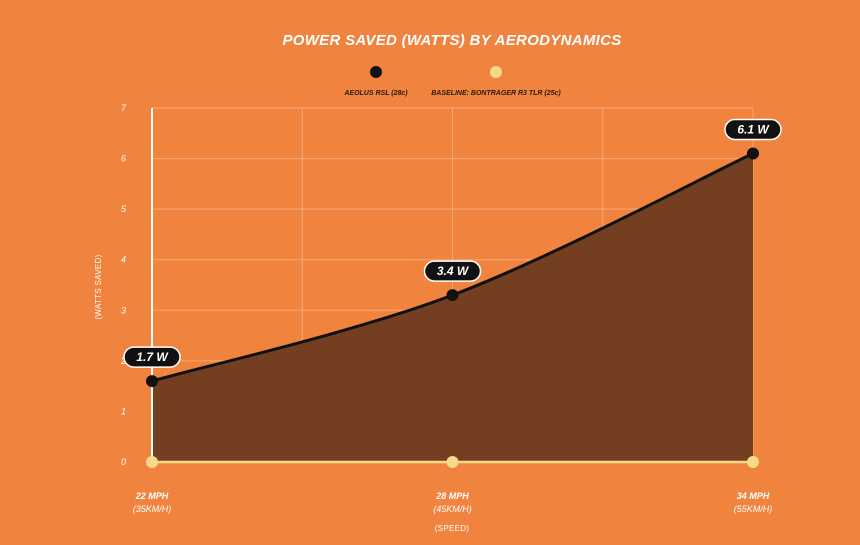 Image resolution: width=860 pixels, height=545 pixels. What do you see at coordinates (123, 260) in the screenshot?
I see `y-tick-label-4: 4` at bounding box center [123, 260].